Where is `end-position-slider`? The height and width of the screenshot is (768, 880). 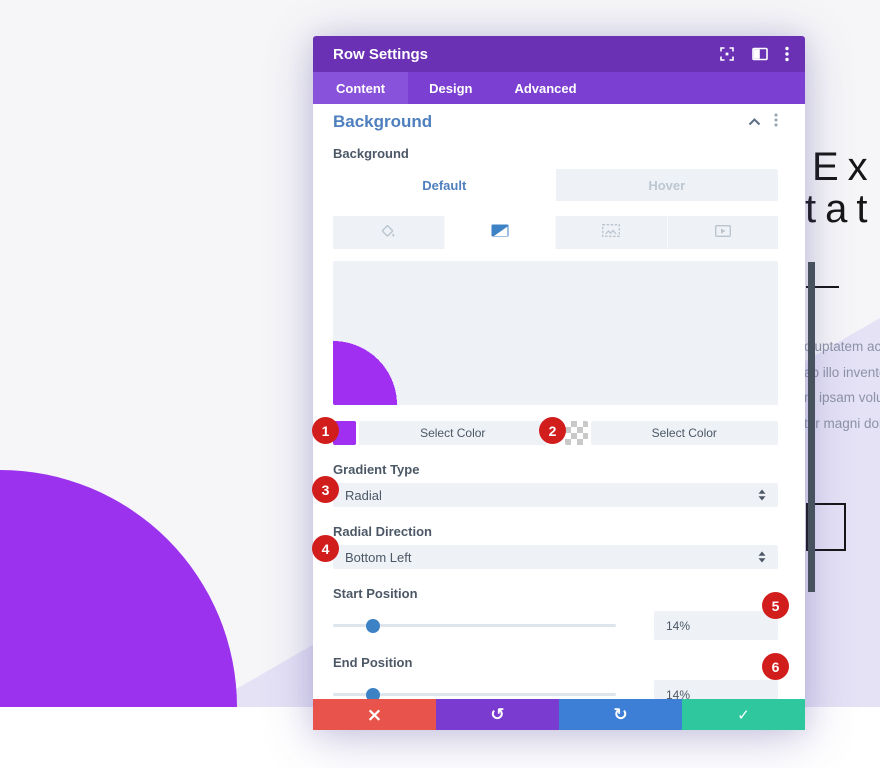 end-position-slider is located at coordinates (474, 693).